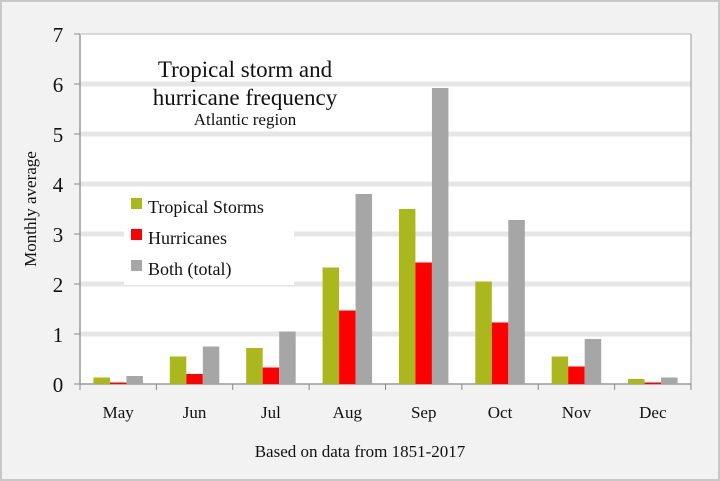 The image size is (720, 481). I want to click on bar-hurricanes-dec, so click(653, 383).